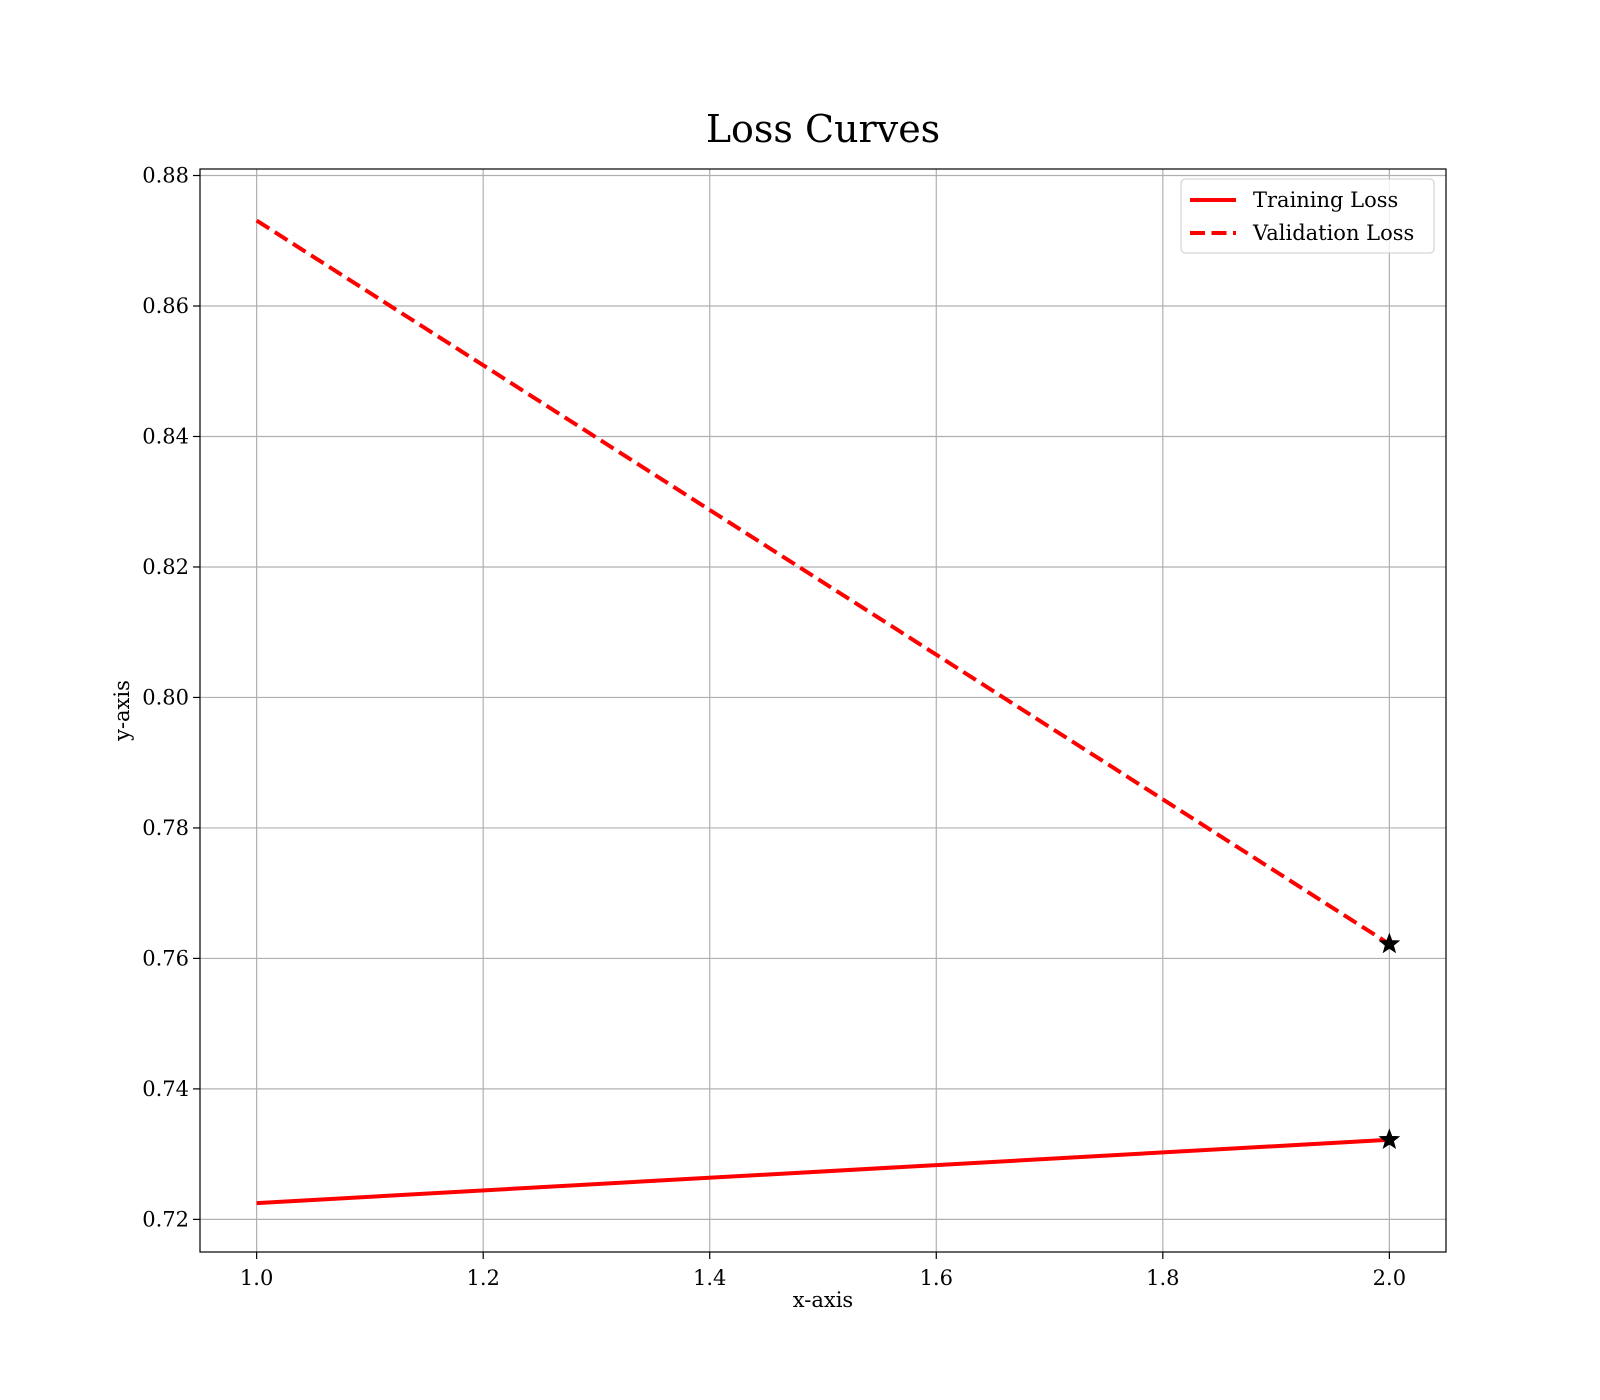 The height and width of the screenshot is (1400, 1600). I want to click on x-axis: 1.0 1.2 1.4 1.6 1.8 2.0, so click(823, 1271).